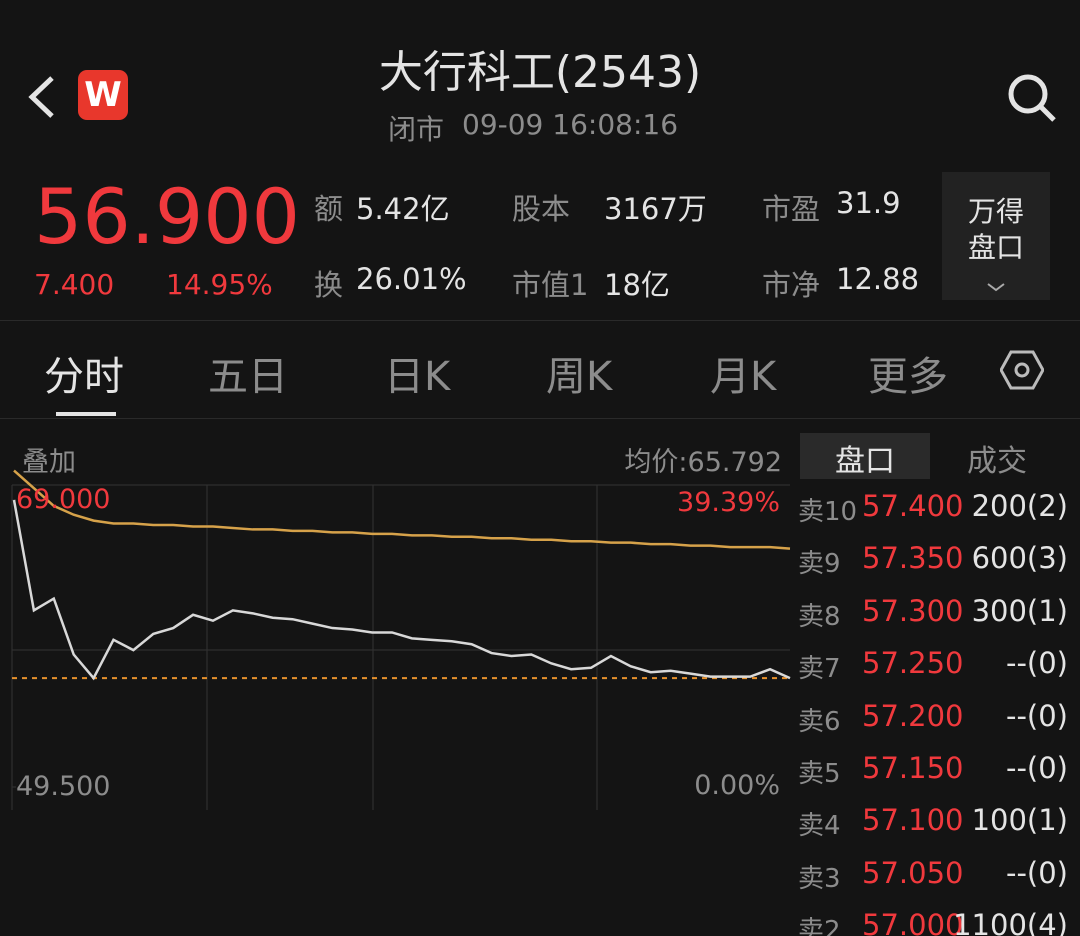 The width and height of the screenshot is (1080, 936). What do you see at coordinates (579, 377) in the screenshot?
I see `tab: 周K` at bounding box center [579, 377].